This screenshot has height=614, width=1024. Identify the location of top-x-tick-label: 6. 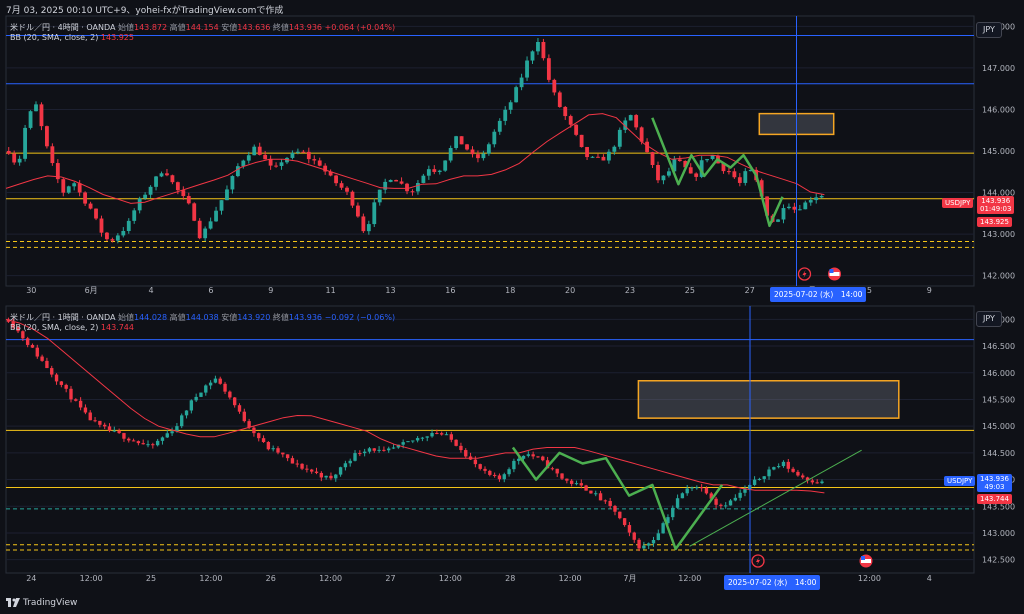
(210, 290).